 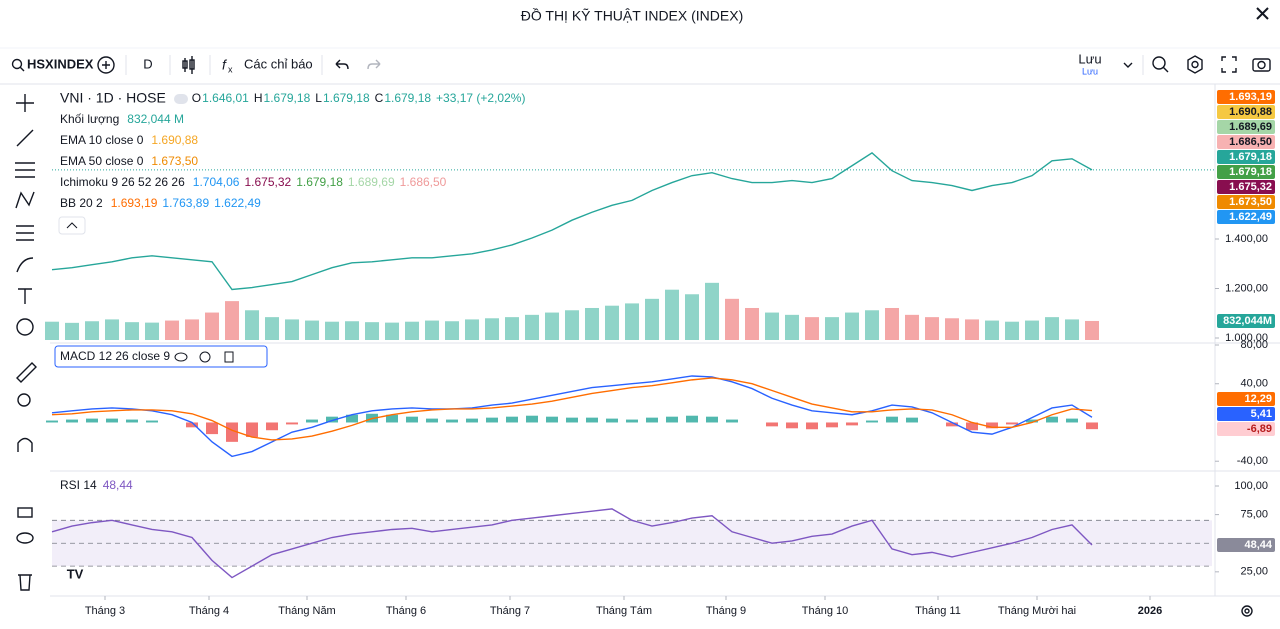 What do you see at coordinates (230, 69) in the screenshot?
I see `fx-icon: x` at bounding box center [230, 69].